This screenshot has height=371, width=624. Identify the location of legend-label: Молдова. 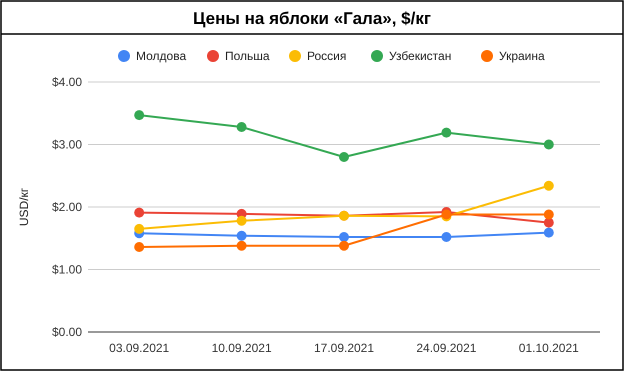
(161, 56).